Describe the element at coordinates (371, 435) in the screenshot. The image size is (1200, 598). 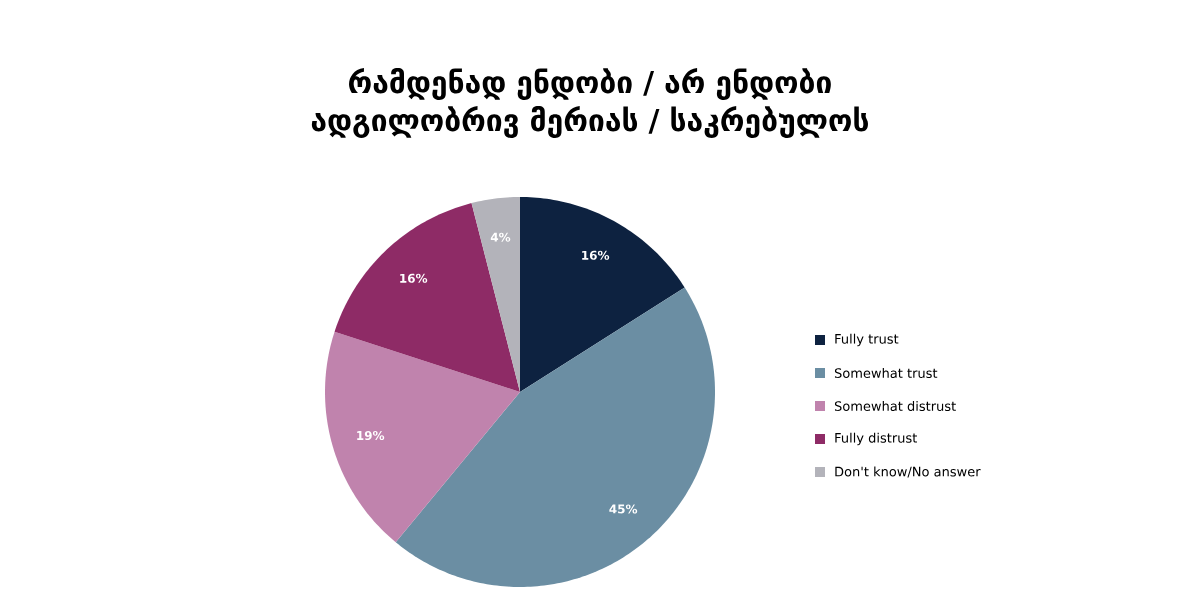
I see `data-label: 19%` at that location.